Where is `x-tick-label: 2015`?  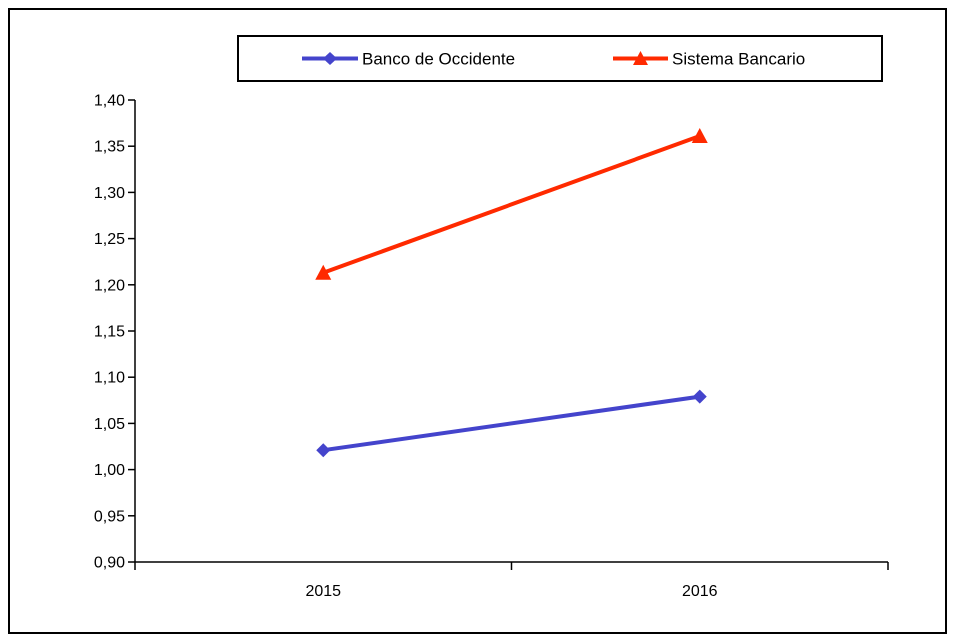
x-tick-label: 2015 is located at coordinates (323, 591).